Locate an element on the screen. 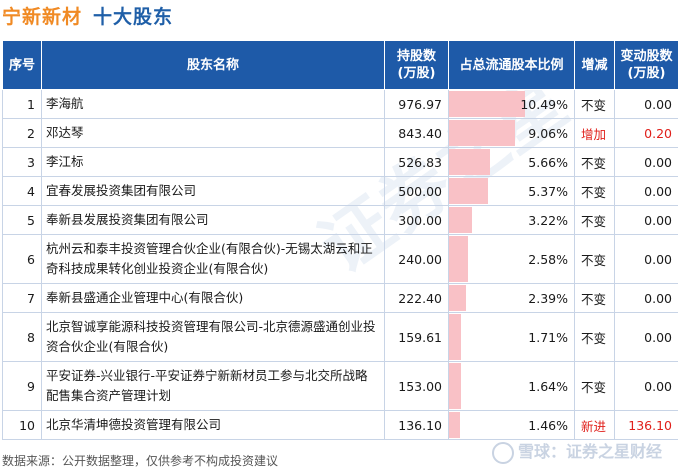  ratio-cell: 1.71% is located at coordinates (511, 337).